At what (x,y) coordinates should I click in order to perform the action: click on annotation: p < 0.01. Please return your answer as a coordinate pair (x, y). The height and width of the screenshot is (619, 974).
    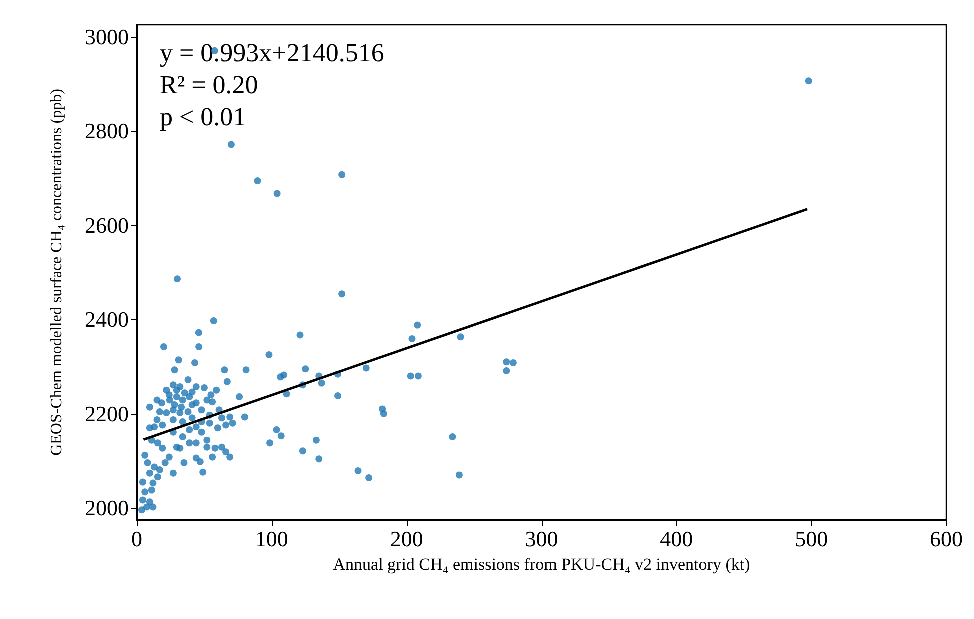
    Looking at the image, I should click on (203, 117).